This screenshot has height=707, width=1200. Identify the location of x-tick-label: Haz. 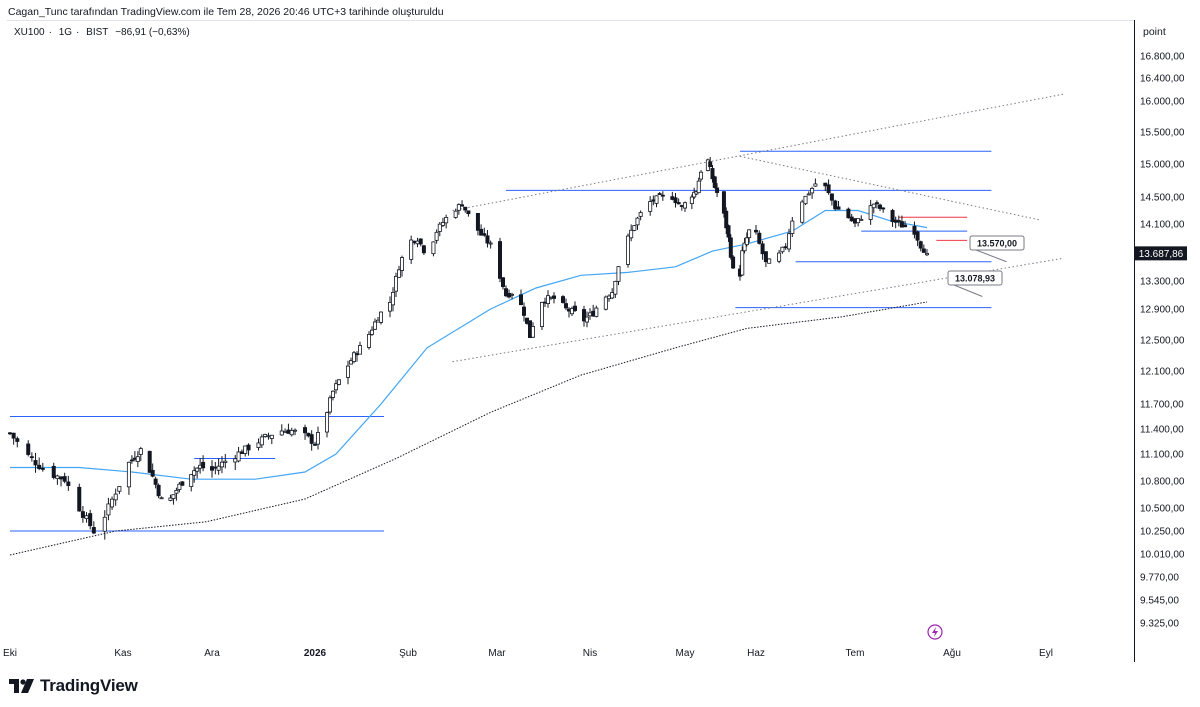
(756, 653).